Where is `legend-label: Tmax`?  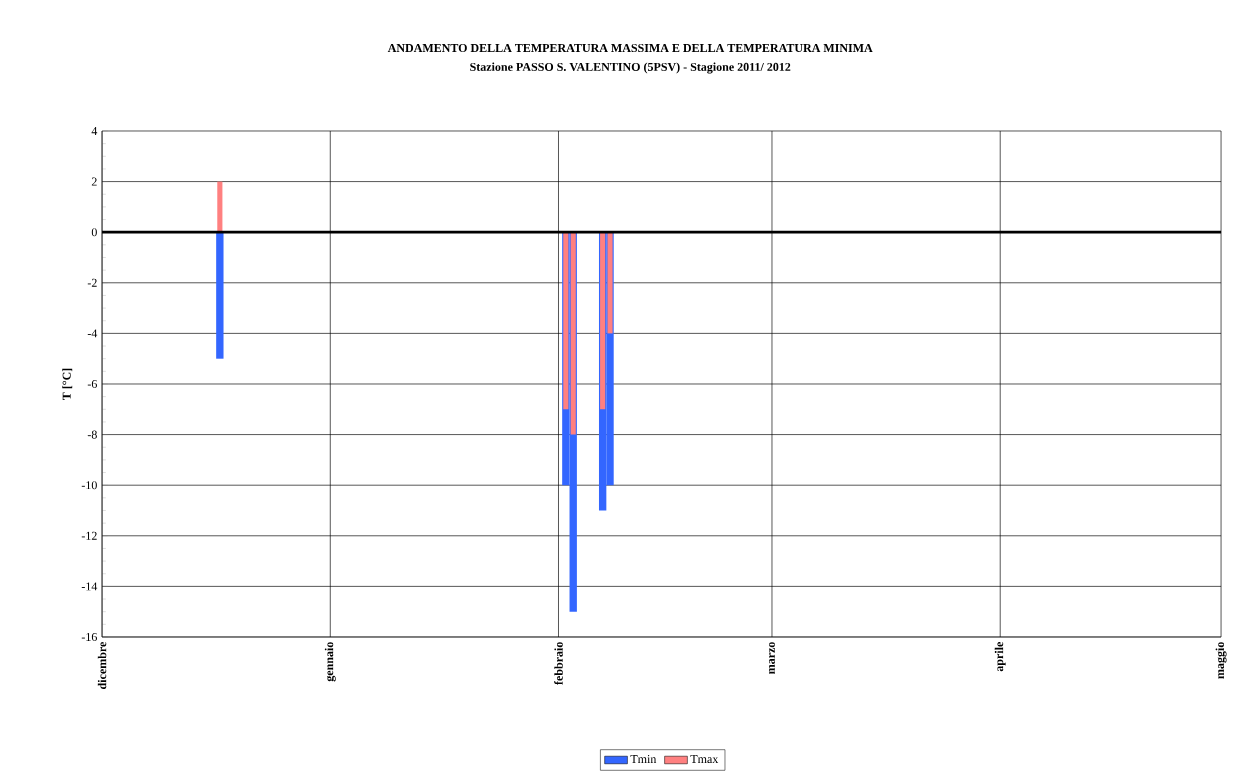 legend-label: Tmax is located at coordinates (704, 759).